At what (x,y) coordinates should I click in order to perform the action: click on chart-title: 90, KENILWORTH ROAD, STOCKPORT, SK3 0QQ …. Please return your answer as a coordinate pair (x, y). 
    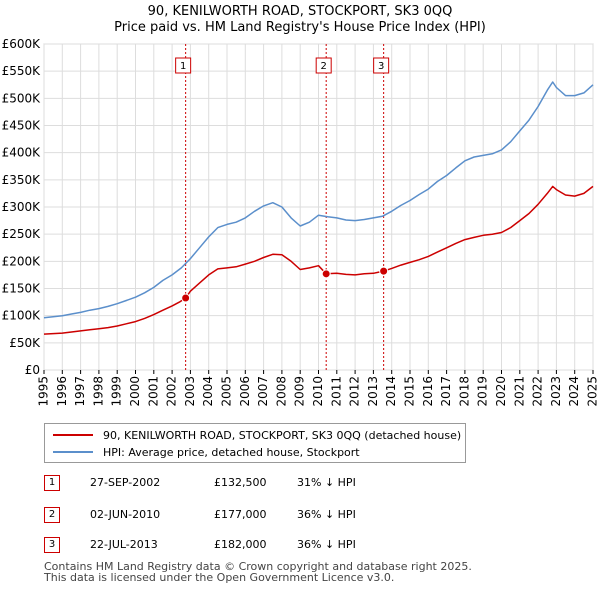
    Looking at the image, I should click on (300, 20).